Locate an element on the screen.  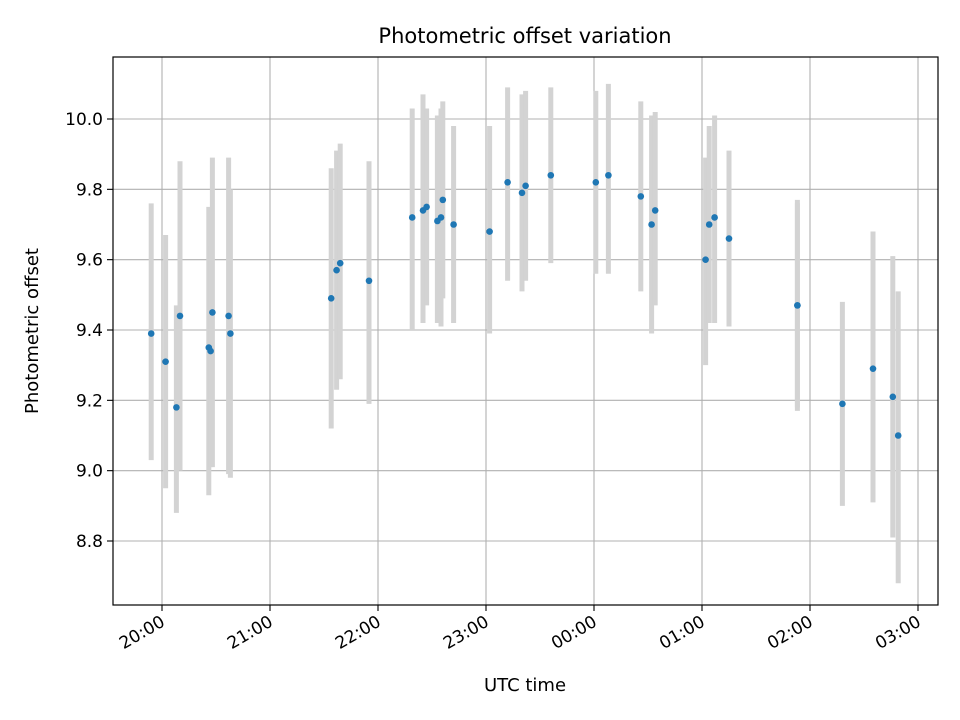
y-axis: 8.8 9.0 9.2 9.4 9.6 9.8 10.0 is located at coordinates (89, 331).